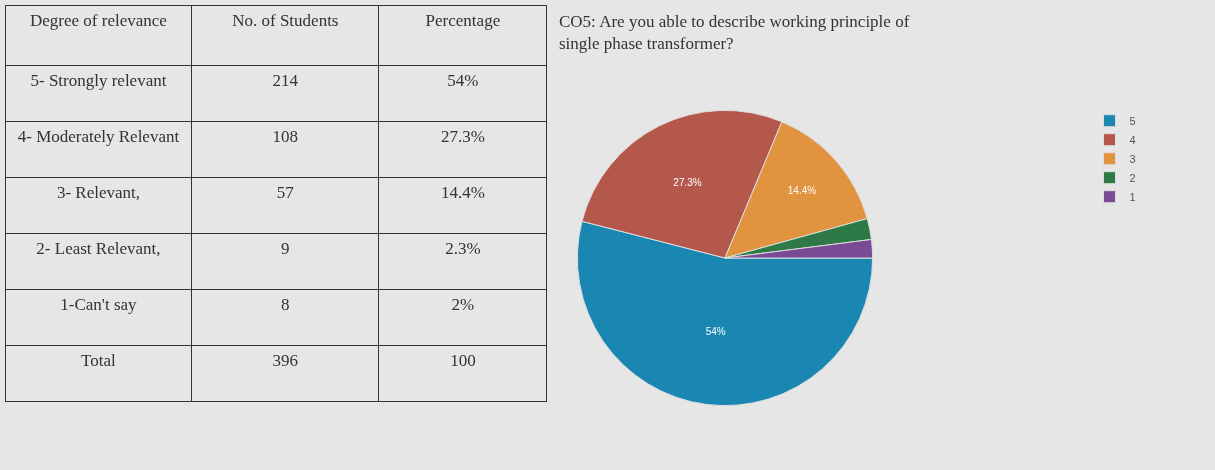  Describe the element at coordinates (1132, 158) in the screenshot. I see `legend-label: 3` at that location.